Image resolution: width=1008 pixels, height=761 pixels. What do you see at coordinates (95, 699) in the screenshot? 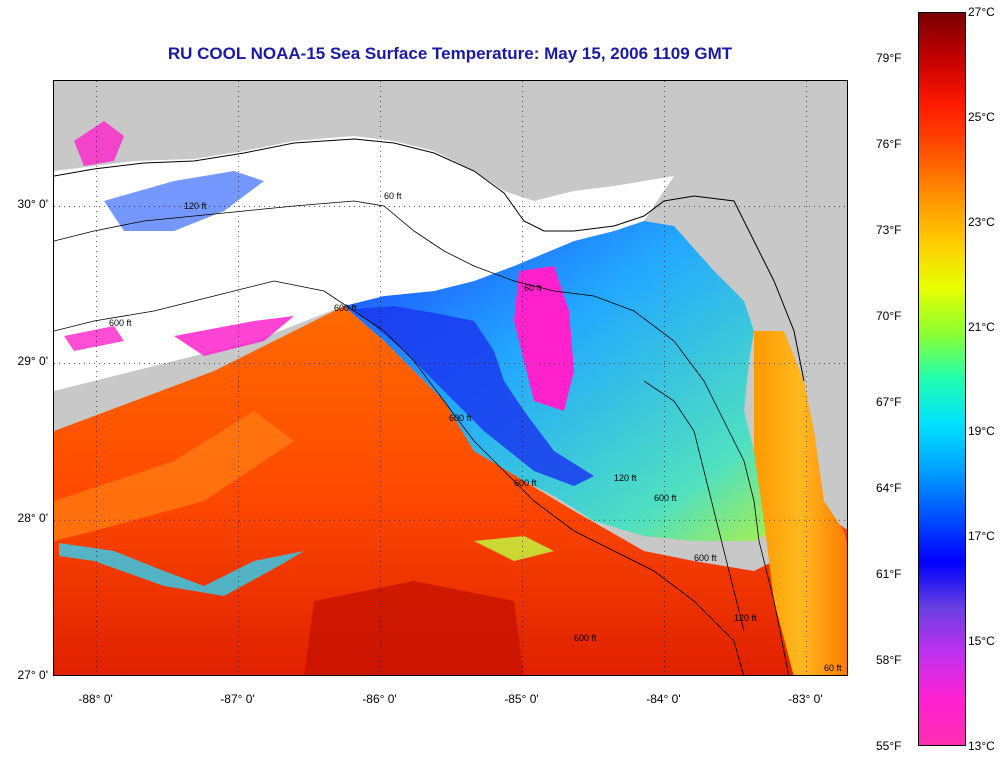
I see `lon-label: -88° 0'` at bounding box center [95, 699].